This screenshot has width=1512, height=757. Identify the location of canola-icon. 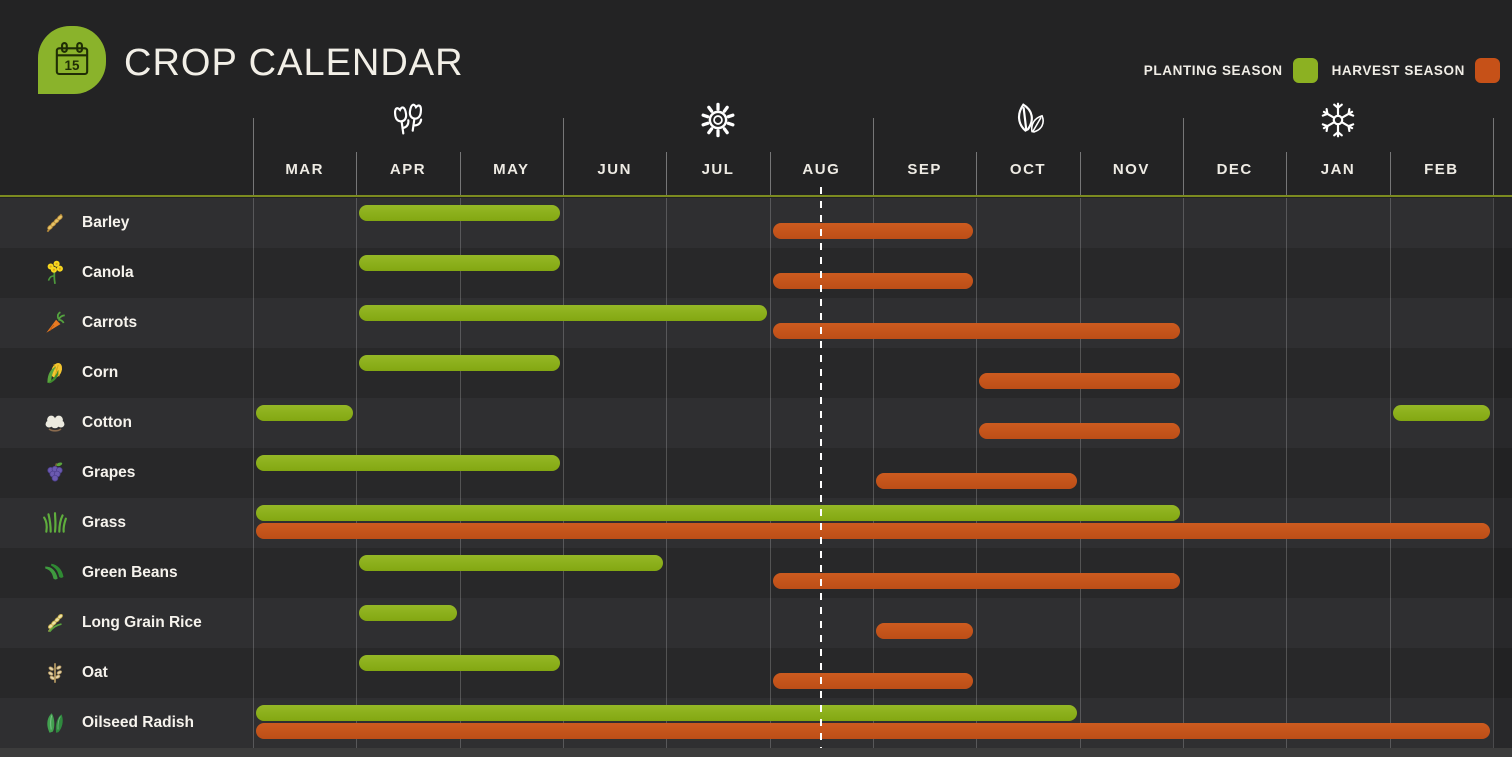
(55, 273).